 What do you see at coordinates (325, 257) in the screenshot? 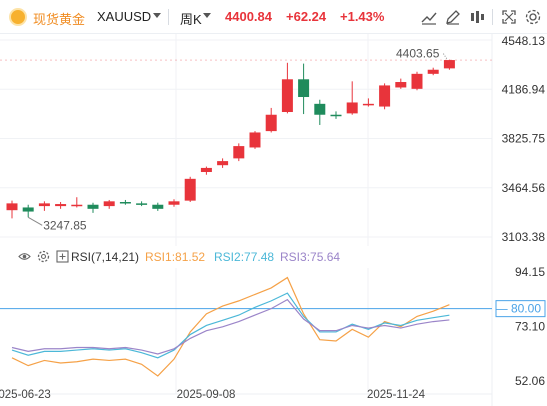
I see `rsi3-value: 75.64` at bounding box center [325, 257].